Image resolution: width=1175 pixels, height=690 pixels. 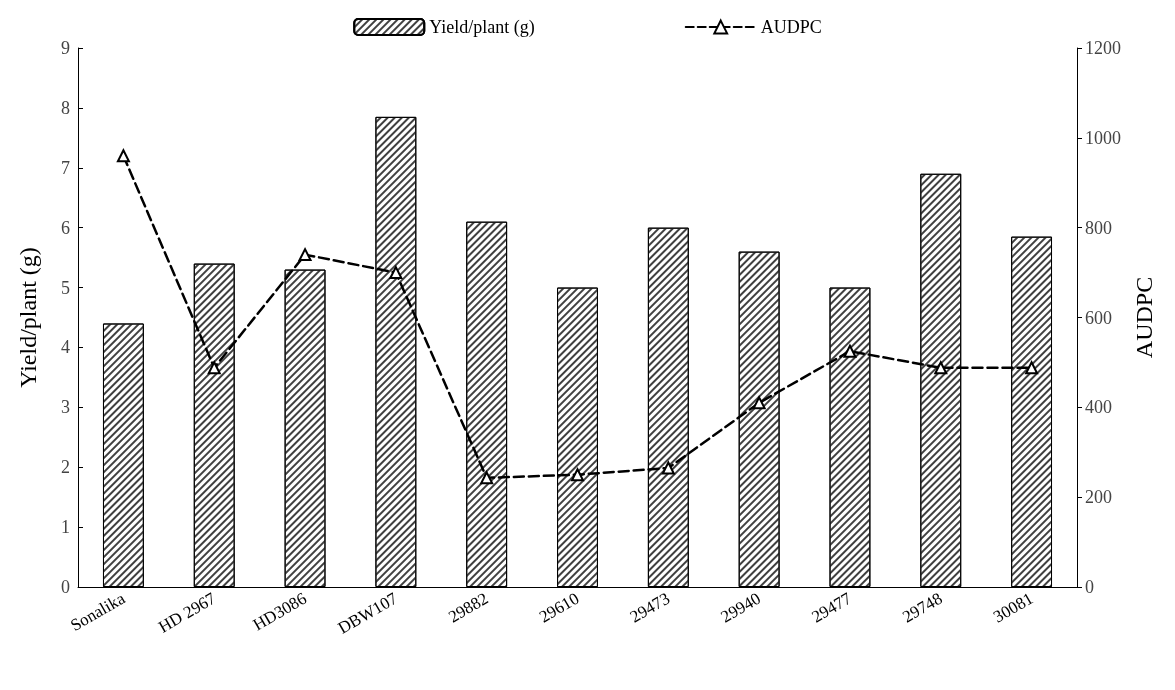 What do you see at coordinates (1098, 317) in the screenshot?
I see `y2-tick-label: 600` at bounding box center [1098, 317].